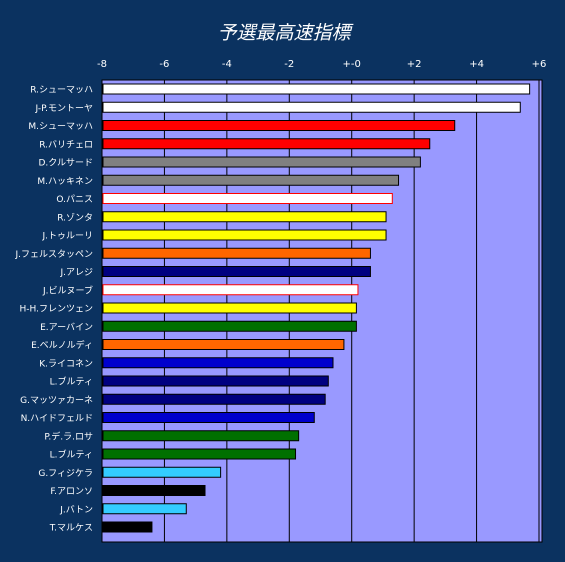 Image resolution: width=565 pixels, height=562 pixels. I want to click on x-tick-label: +6, so click(539, 64).